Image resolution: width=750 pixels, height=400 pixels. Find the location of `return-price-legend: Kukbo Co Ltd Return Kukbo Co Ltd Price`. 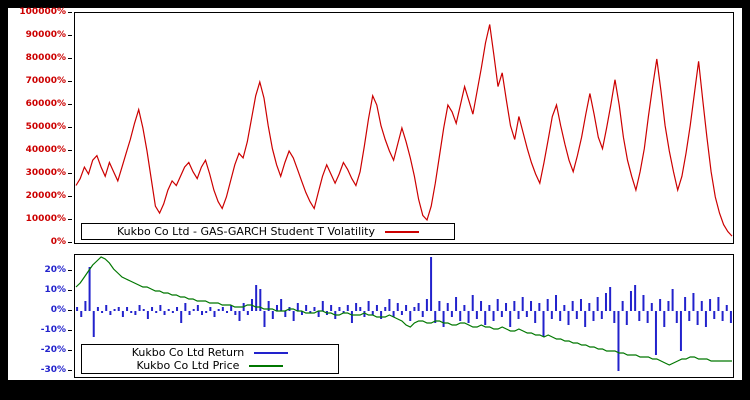

return-price-legend: Kukbo Co Ltd Return Kukbo Co Ltd Price is located at coordinates (210, 359).